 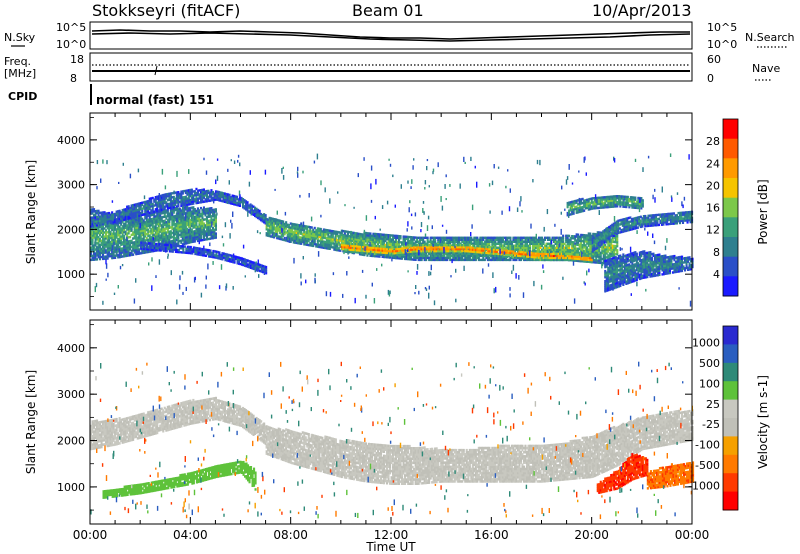 What do you see at coordinates (710, 78) in the screenshot?
I see `nave-tick-bottom: 0` at bounding box center [710, 78].